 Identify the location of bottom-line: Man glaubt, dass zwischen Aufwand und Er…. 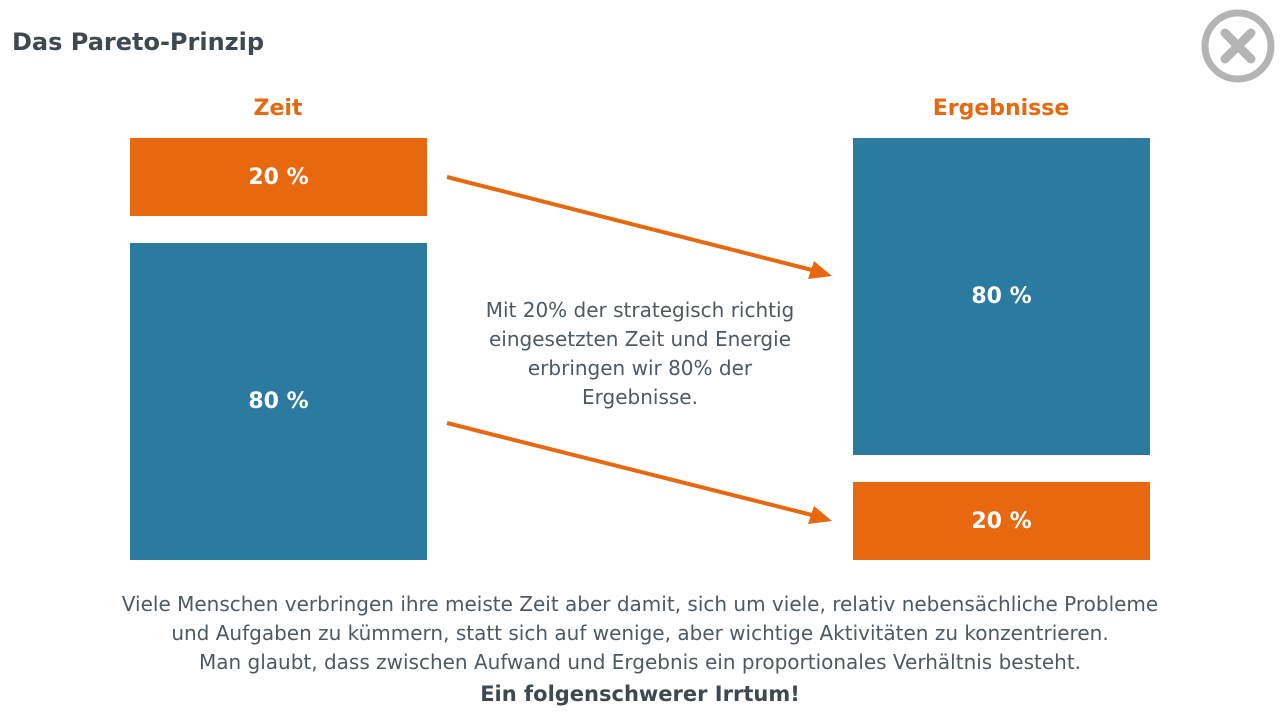
(640, 662).